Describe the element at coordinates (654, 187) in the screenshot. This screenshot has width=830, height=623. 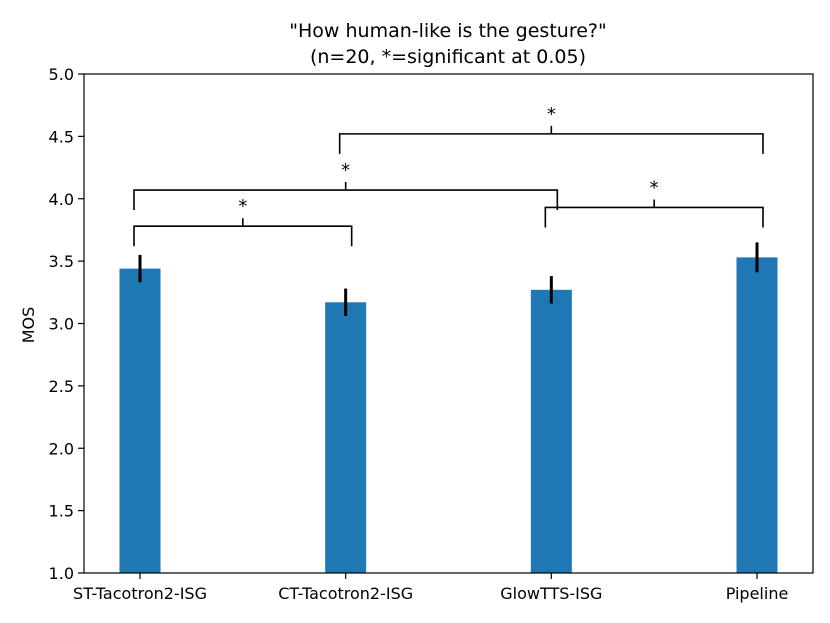
I see `significance-star-2: *` at that location.